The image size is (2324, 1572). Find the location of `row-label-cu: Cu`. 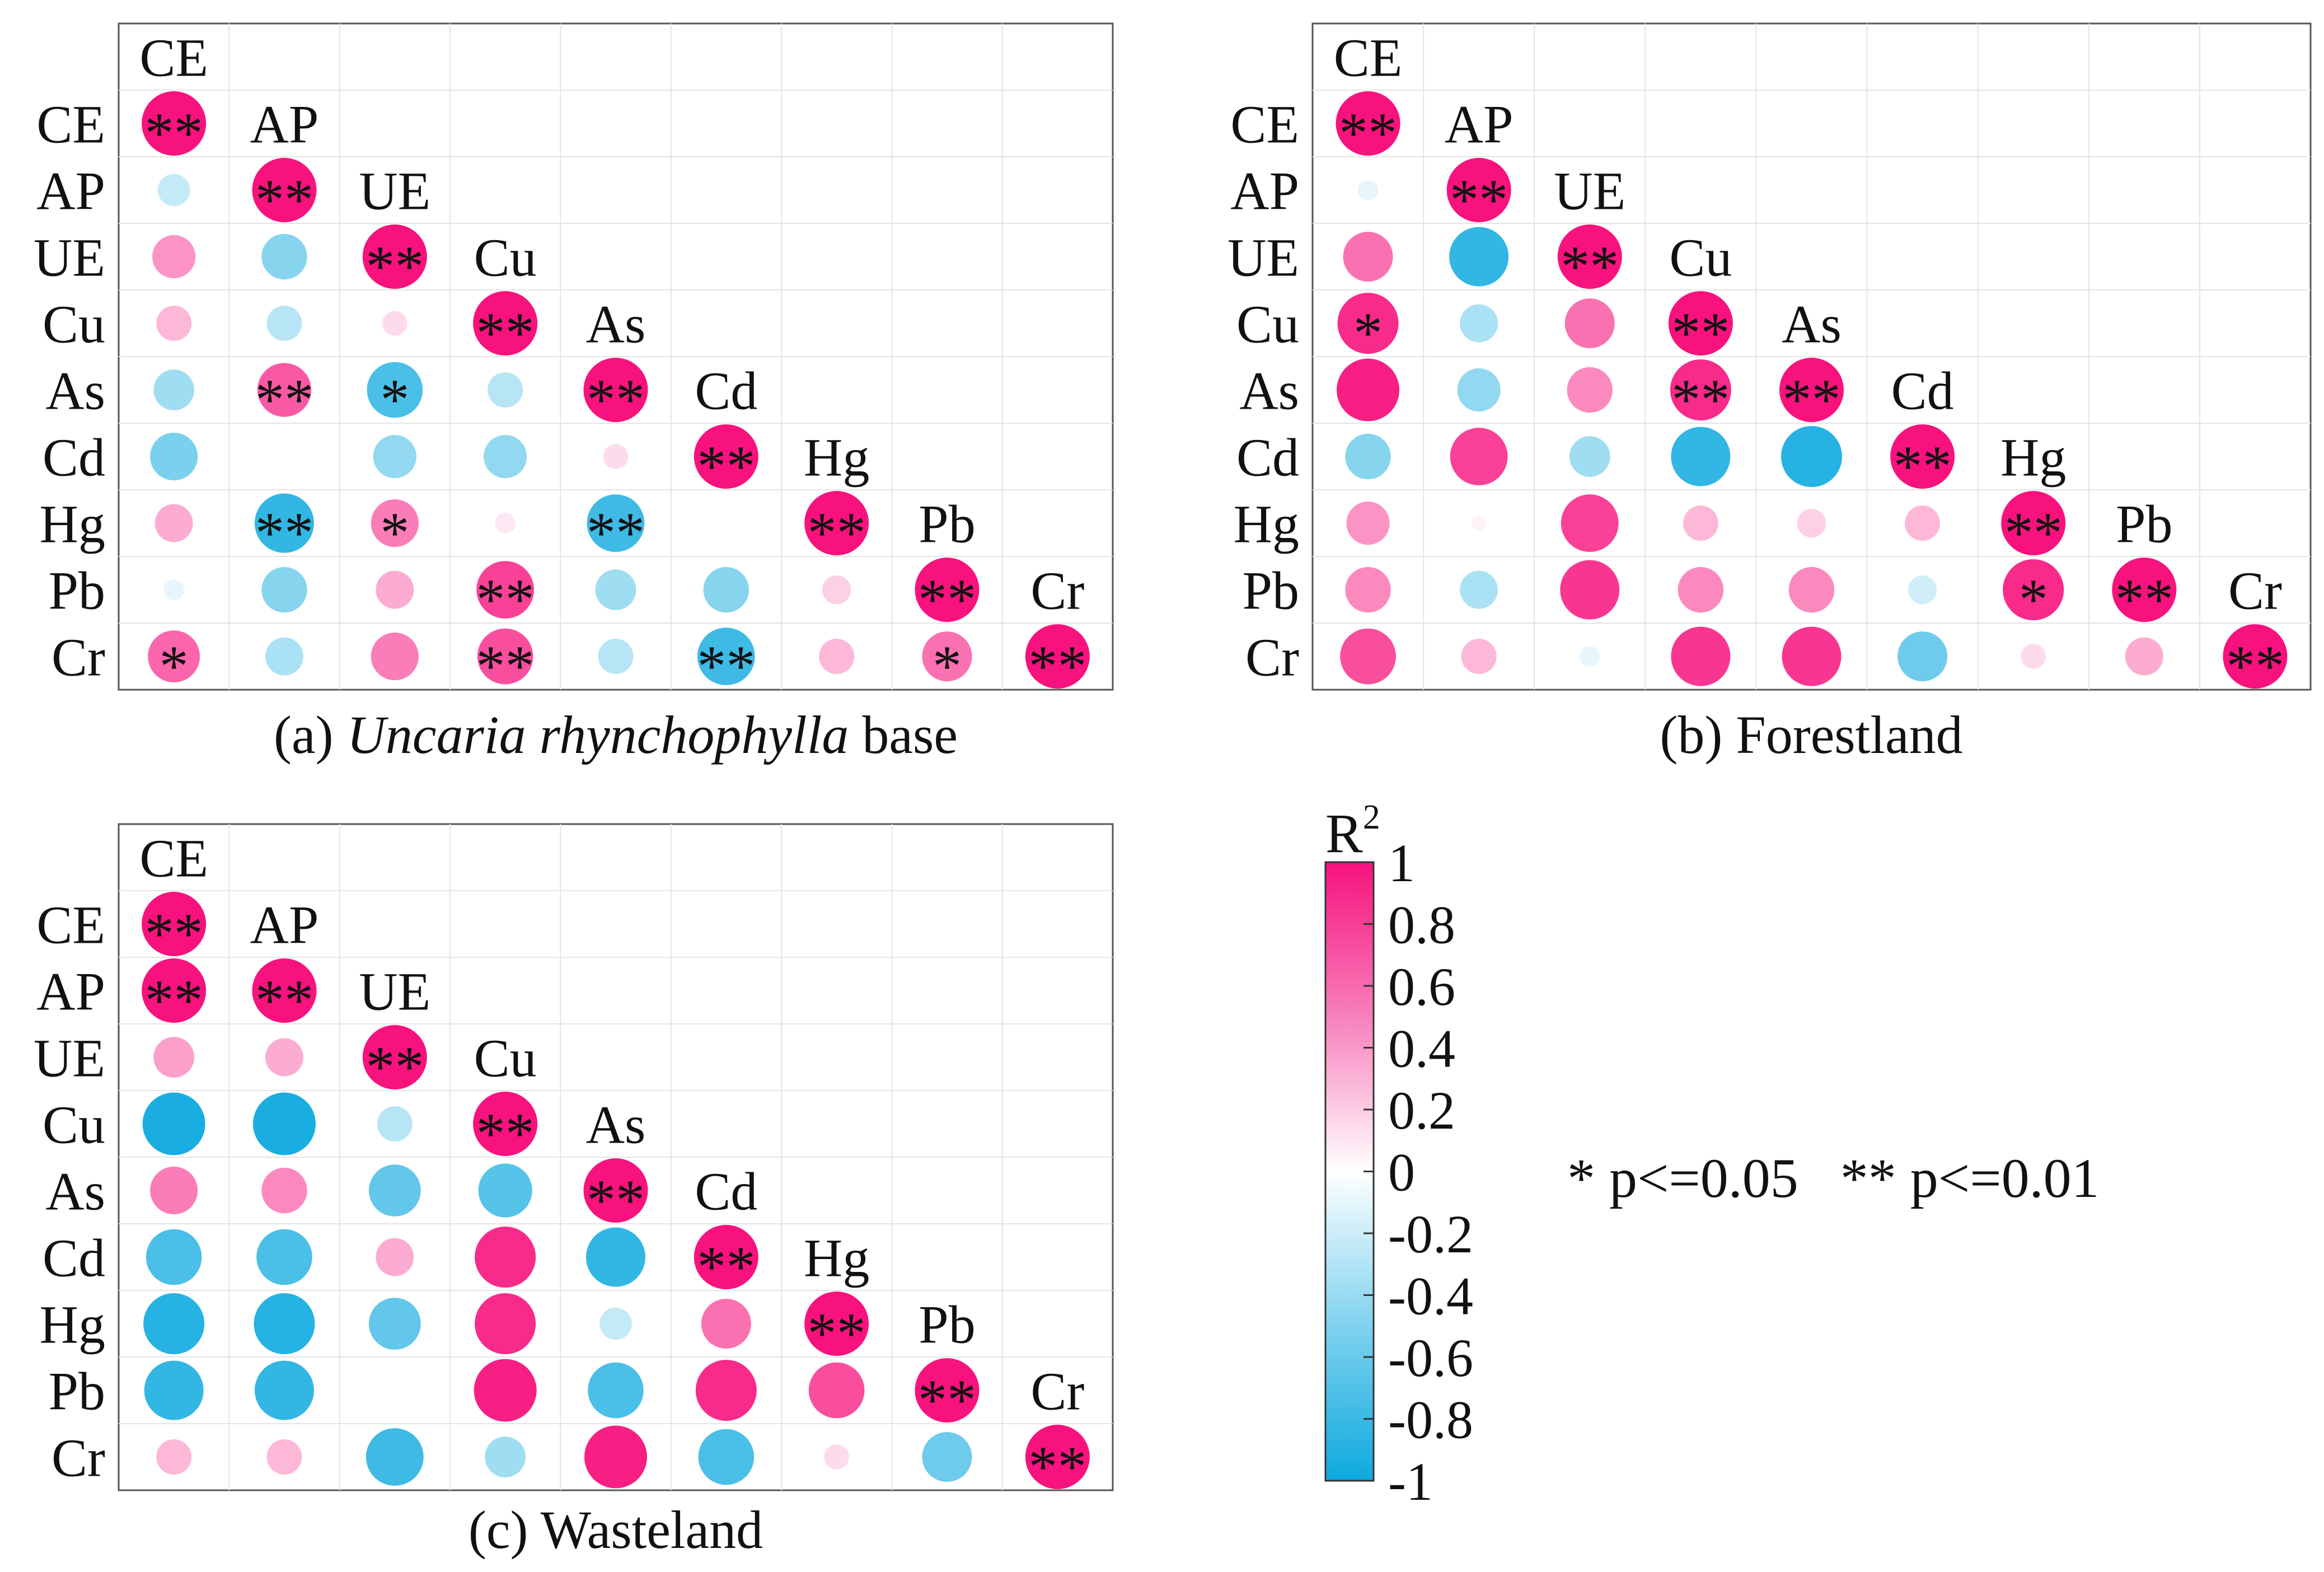

row-label-cu: Cu is located at coordinates (74, 324).